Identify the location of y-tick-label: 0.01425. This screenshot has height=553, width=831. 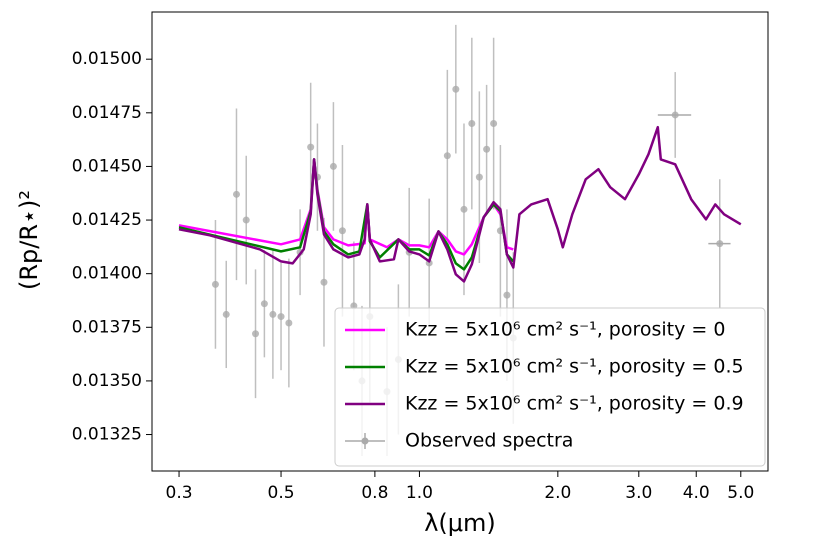
(107, 220).